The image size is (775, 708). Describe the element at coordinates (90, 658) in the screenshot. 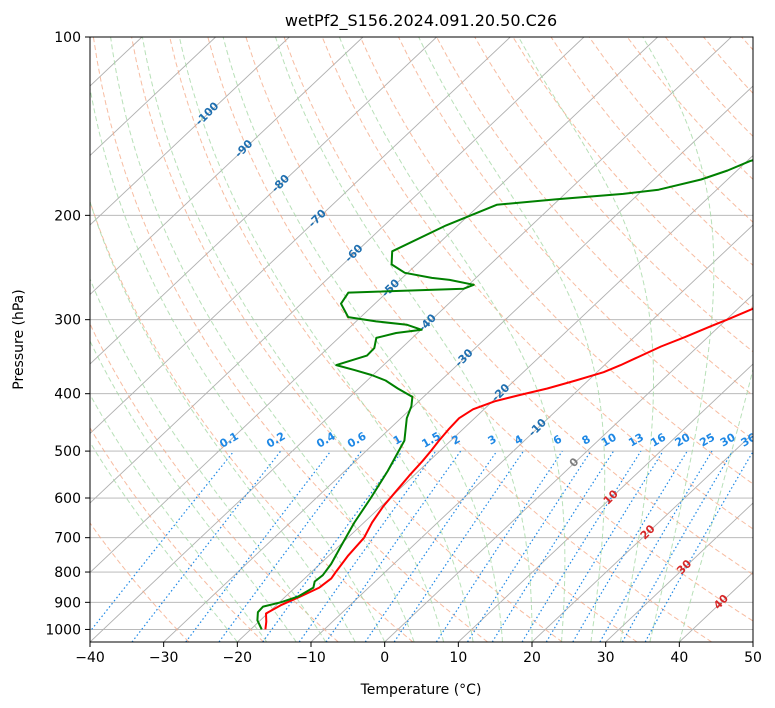

I see `x-tick-label: −40` at that location.